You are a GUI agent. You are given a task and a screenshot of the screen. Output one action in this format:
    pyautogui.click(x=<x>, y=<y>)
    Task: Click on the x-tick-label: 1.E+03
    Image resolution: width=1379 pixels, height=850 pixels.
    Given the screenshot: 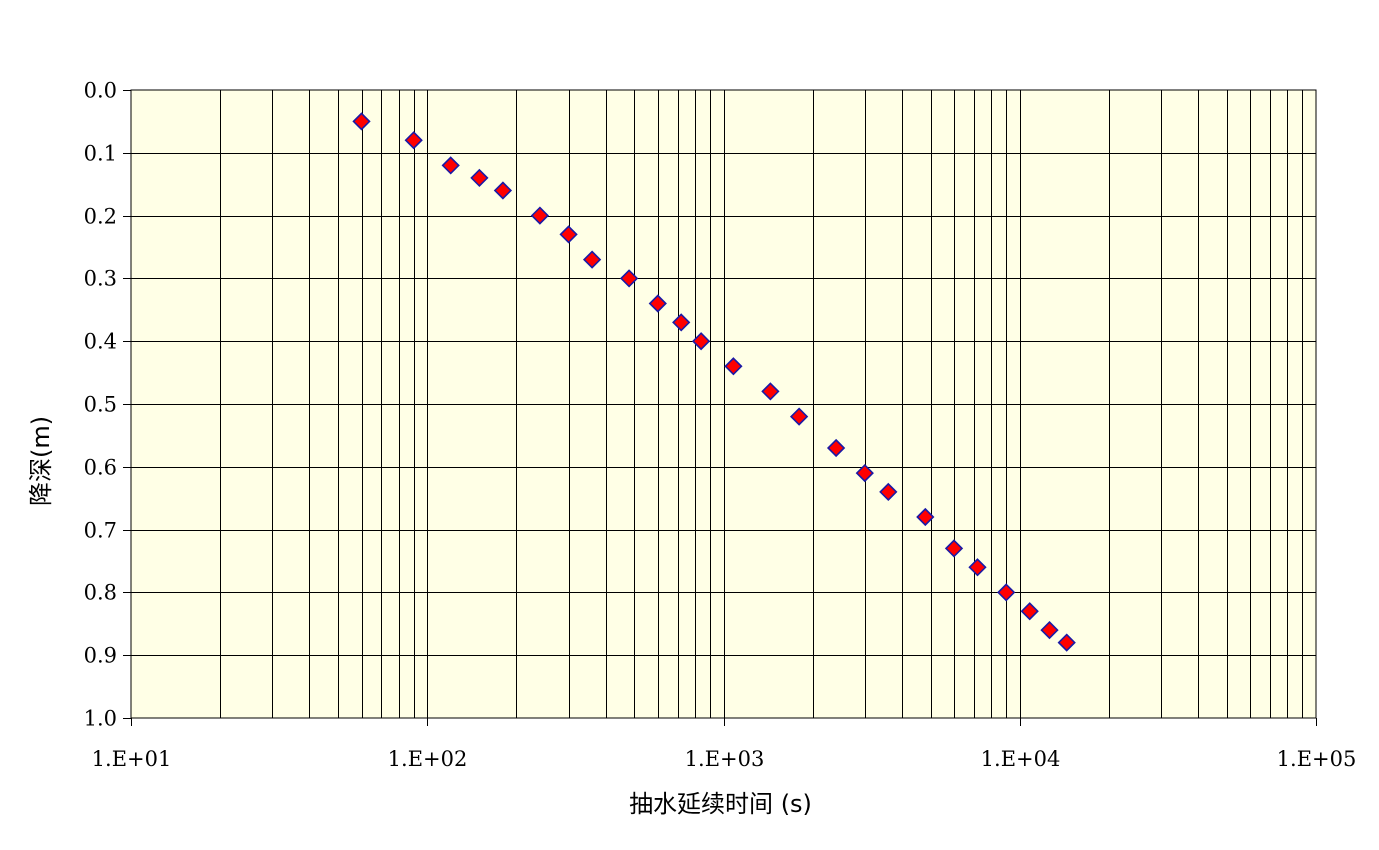 What is the action you would take?
    pyautogui.click(x=725, y=759)
    